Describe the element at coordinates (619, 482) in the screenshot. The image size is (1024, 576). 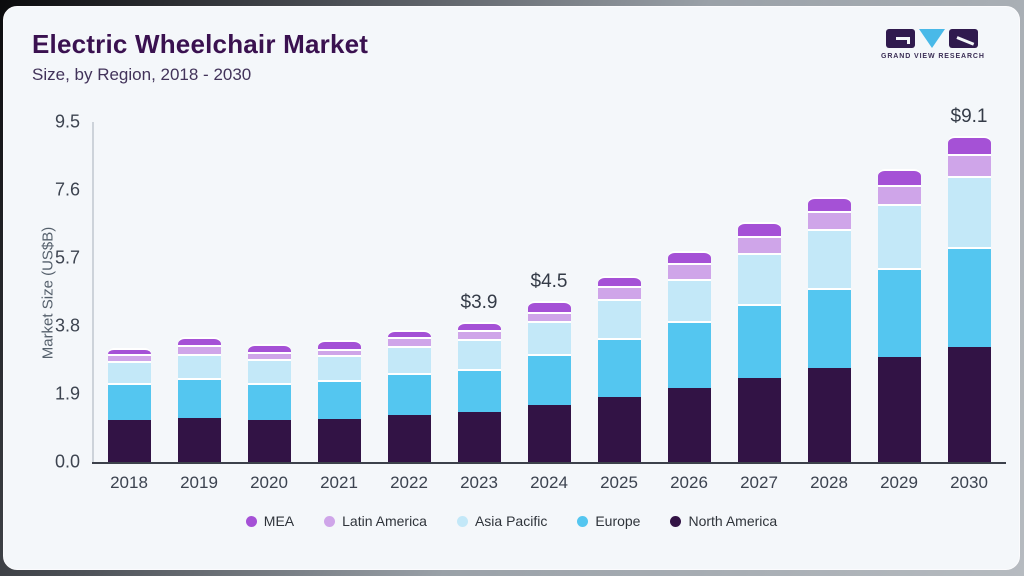
I see `x-axis-year-label: 2025` at that location.